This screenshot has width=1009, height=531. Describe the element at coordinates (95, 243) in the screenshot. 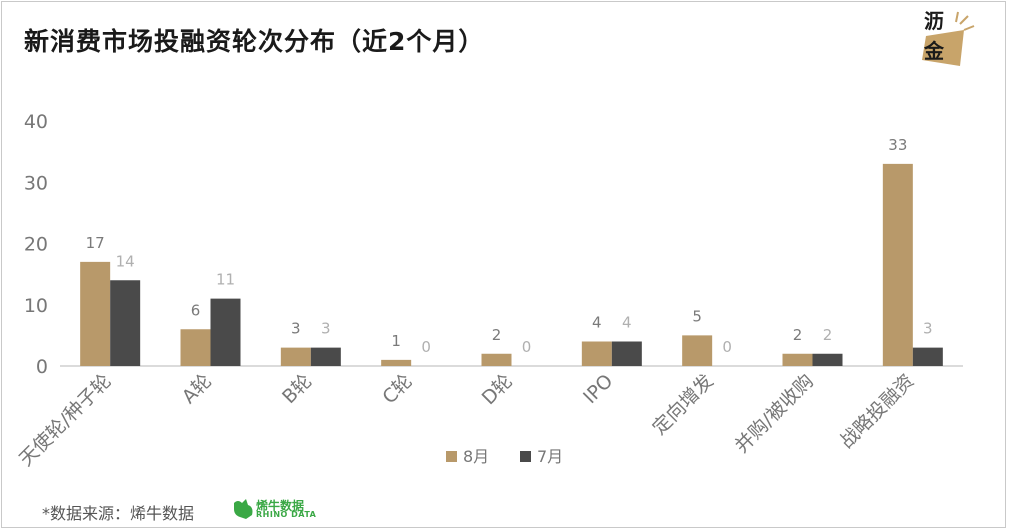

I see `data-label-aug: 17` at that location.